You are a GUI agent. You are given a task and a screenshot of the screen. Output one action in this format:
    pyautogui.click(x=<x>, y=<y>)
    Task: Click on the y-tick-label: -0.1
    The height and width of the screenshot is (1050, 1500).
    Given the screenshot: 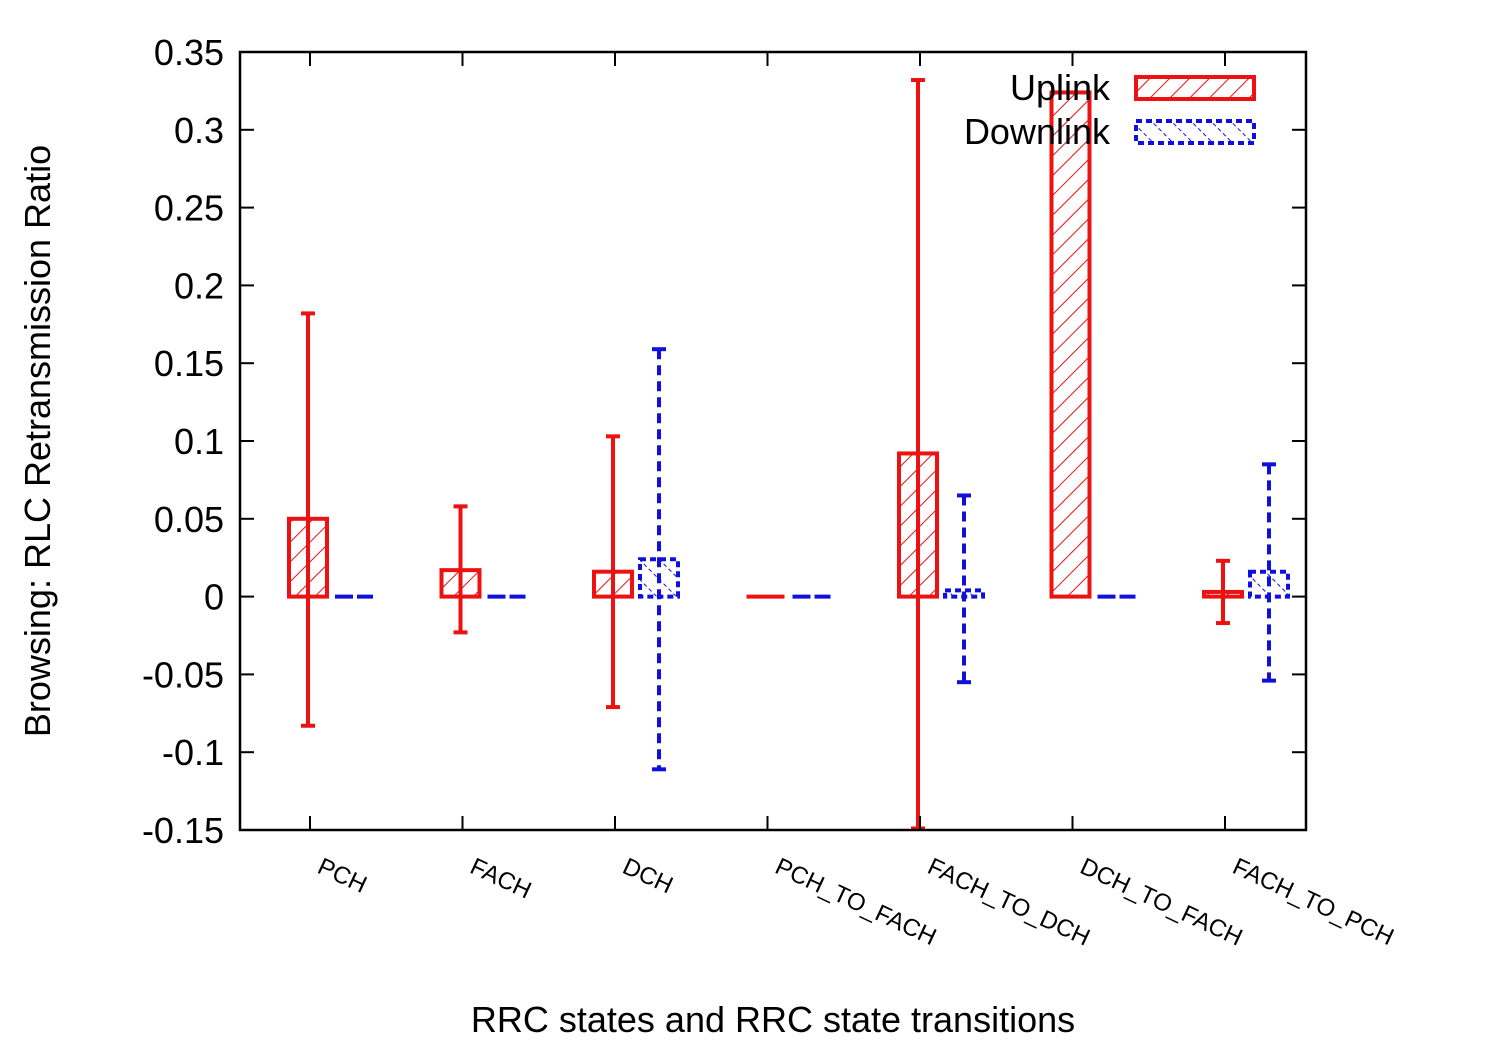 What is the action you would take?
    pyautogui.click(x=193, y=752)
    